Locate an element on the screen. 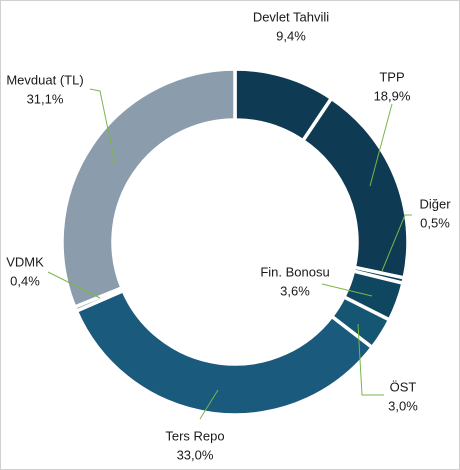 This screenshot has height=470, width=460. slice-value-label: 0,4% is located at coordinates (25, 280).